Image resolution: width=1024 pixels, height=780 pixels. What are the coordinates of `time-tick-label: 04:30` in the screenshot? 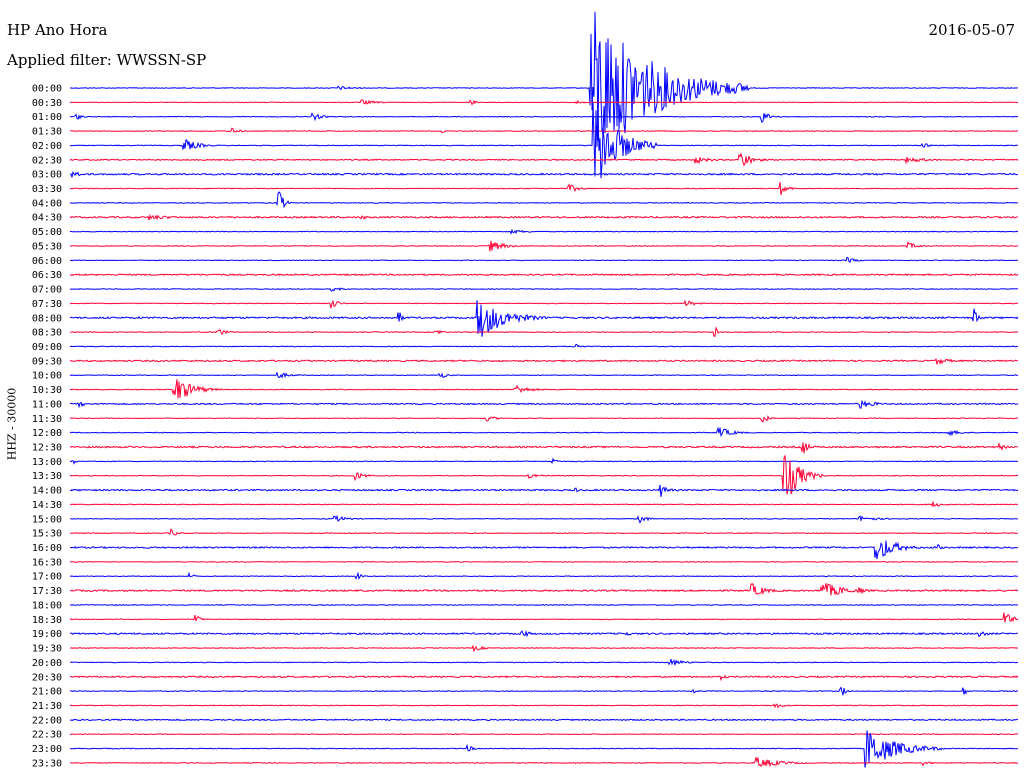 It's located at (47, 218).